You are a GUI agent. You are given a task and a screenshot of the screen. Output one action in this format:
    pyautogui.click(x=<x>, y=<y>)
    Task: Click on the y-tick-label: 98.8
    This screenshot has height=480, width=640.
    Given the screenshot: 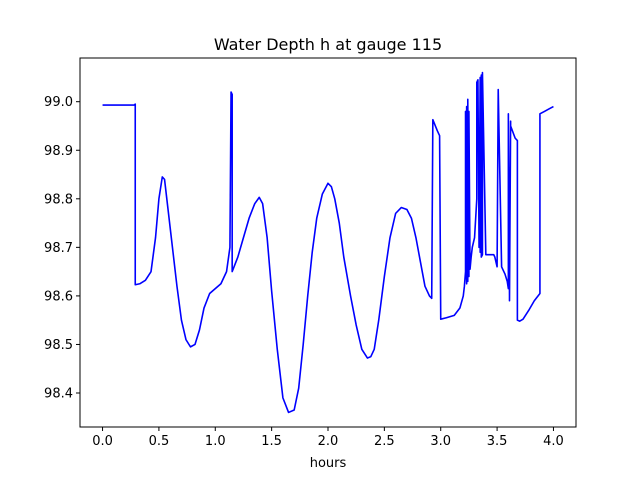 What is the action you would take?
    pyautogui.click(x=58, y=199)
    